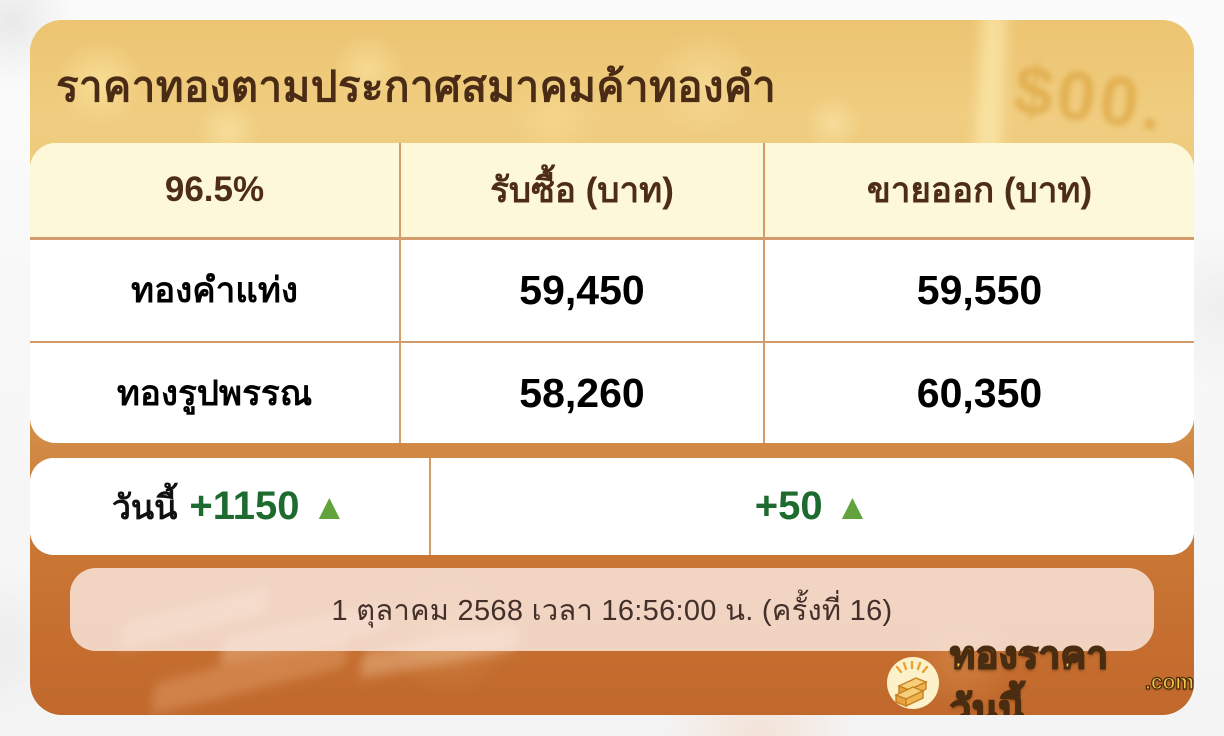 The width and height of the screenshot is (1224, 736). What do you see at coordinates (144, 507) in the screenshot?
I see `today-label: วันนี้` at bounding box center [144, 507].